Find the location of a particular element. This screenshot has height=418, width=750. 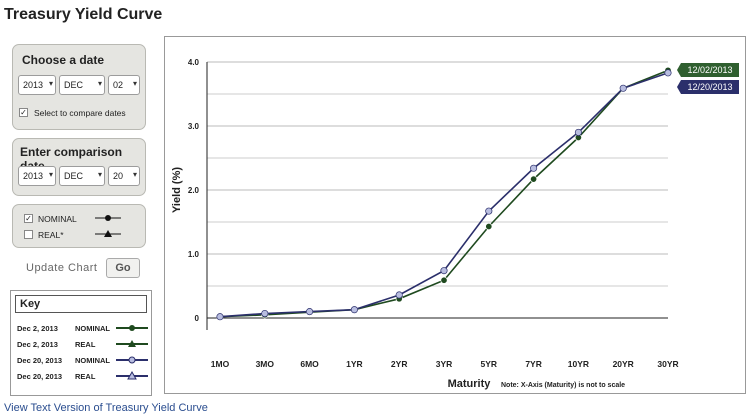

series-flag-label: 12/02/2013 is located at coordinates (709, 70).